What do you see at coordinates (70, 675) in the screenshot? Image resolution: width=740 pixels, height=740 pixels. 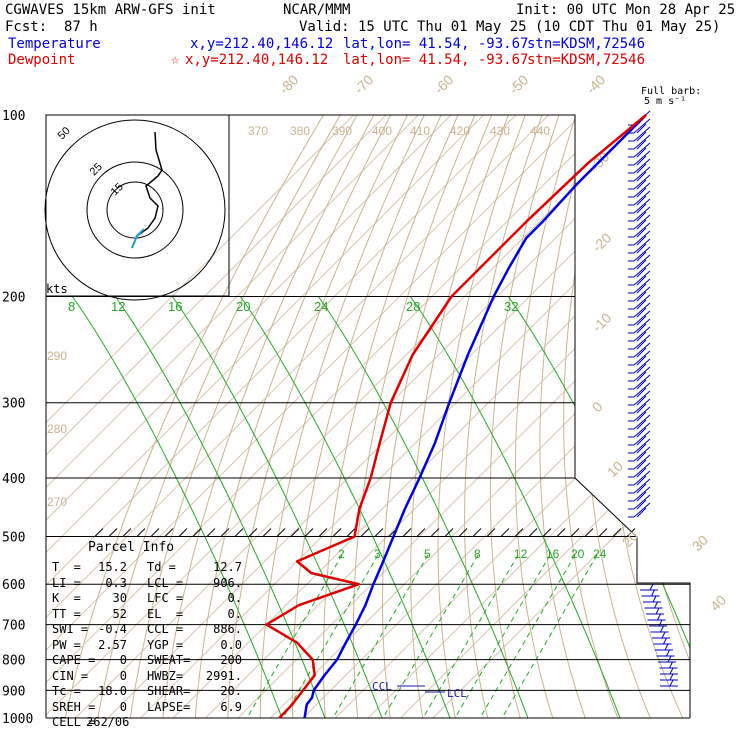 I see `parcel-label: CIN =` at bounding box center [70, 675].